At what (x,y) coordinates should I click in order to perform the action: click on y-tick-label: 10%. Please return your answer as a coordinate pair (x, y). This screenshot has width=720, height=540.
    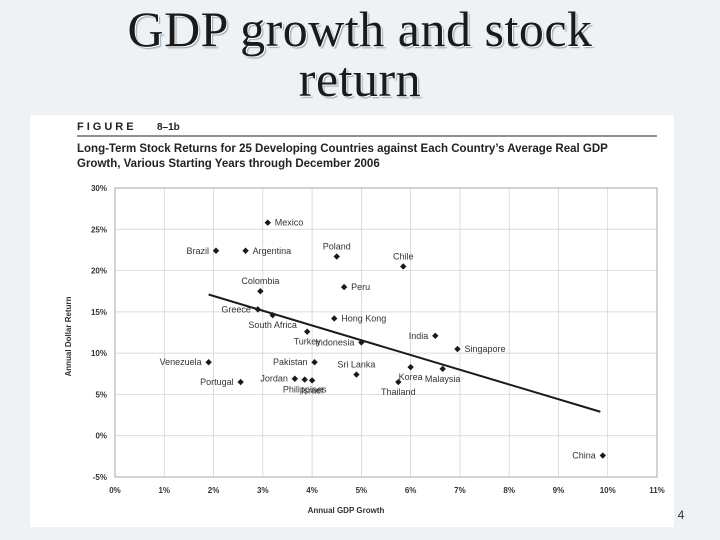
    Looking at the image, I should click on (99, 353).